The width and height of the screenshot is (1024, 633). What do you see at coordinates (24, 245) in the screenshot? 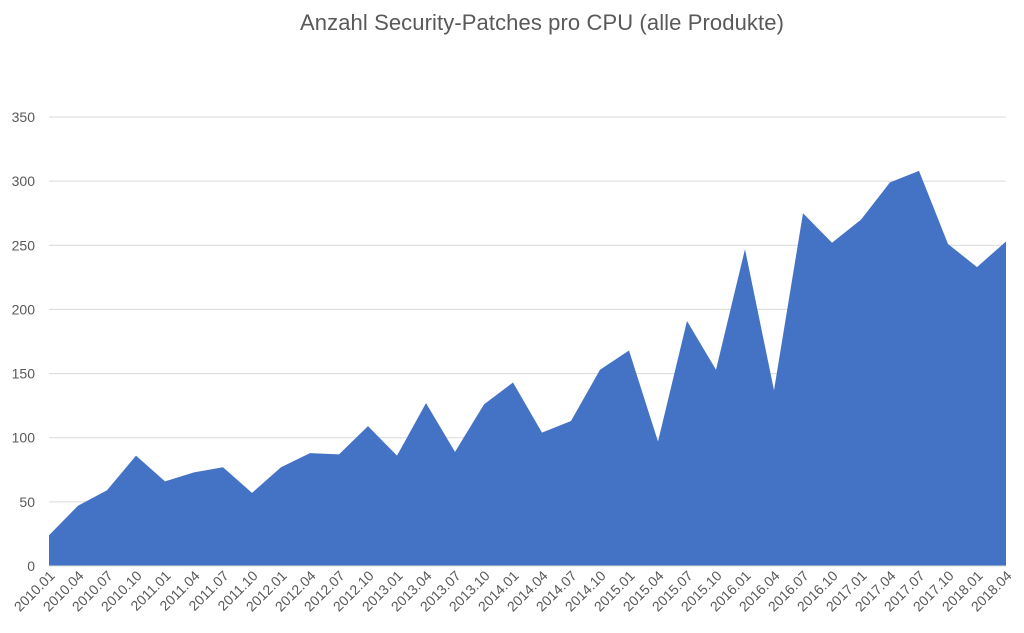
I see `y-tick-label: 250` at bounding box center [24, 245].